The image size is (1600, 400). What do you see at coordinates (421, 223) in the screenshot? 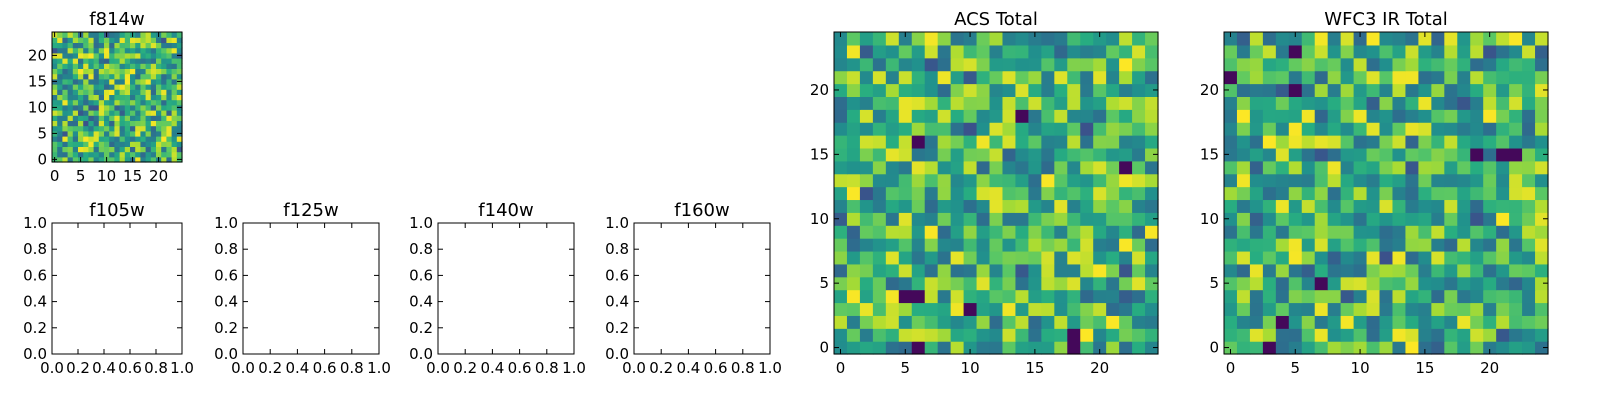
I see `y-tick-label: 1.0` at bounding box center [421, 223].